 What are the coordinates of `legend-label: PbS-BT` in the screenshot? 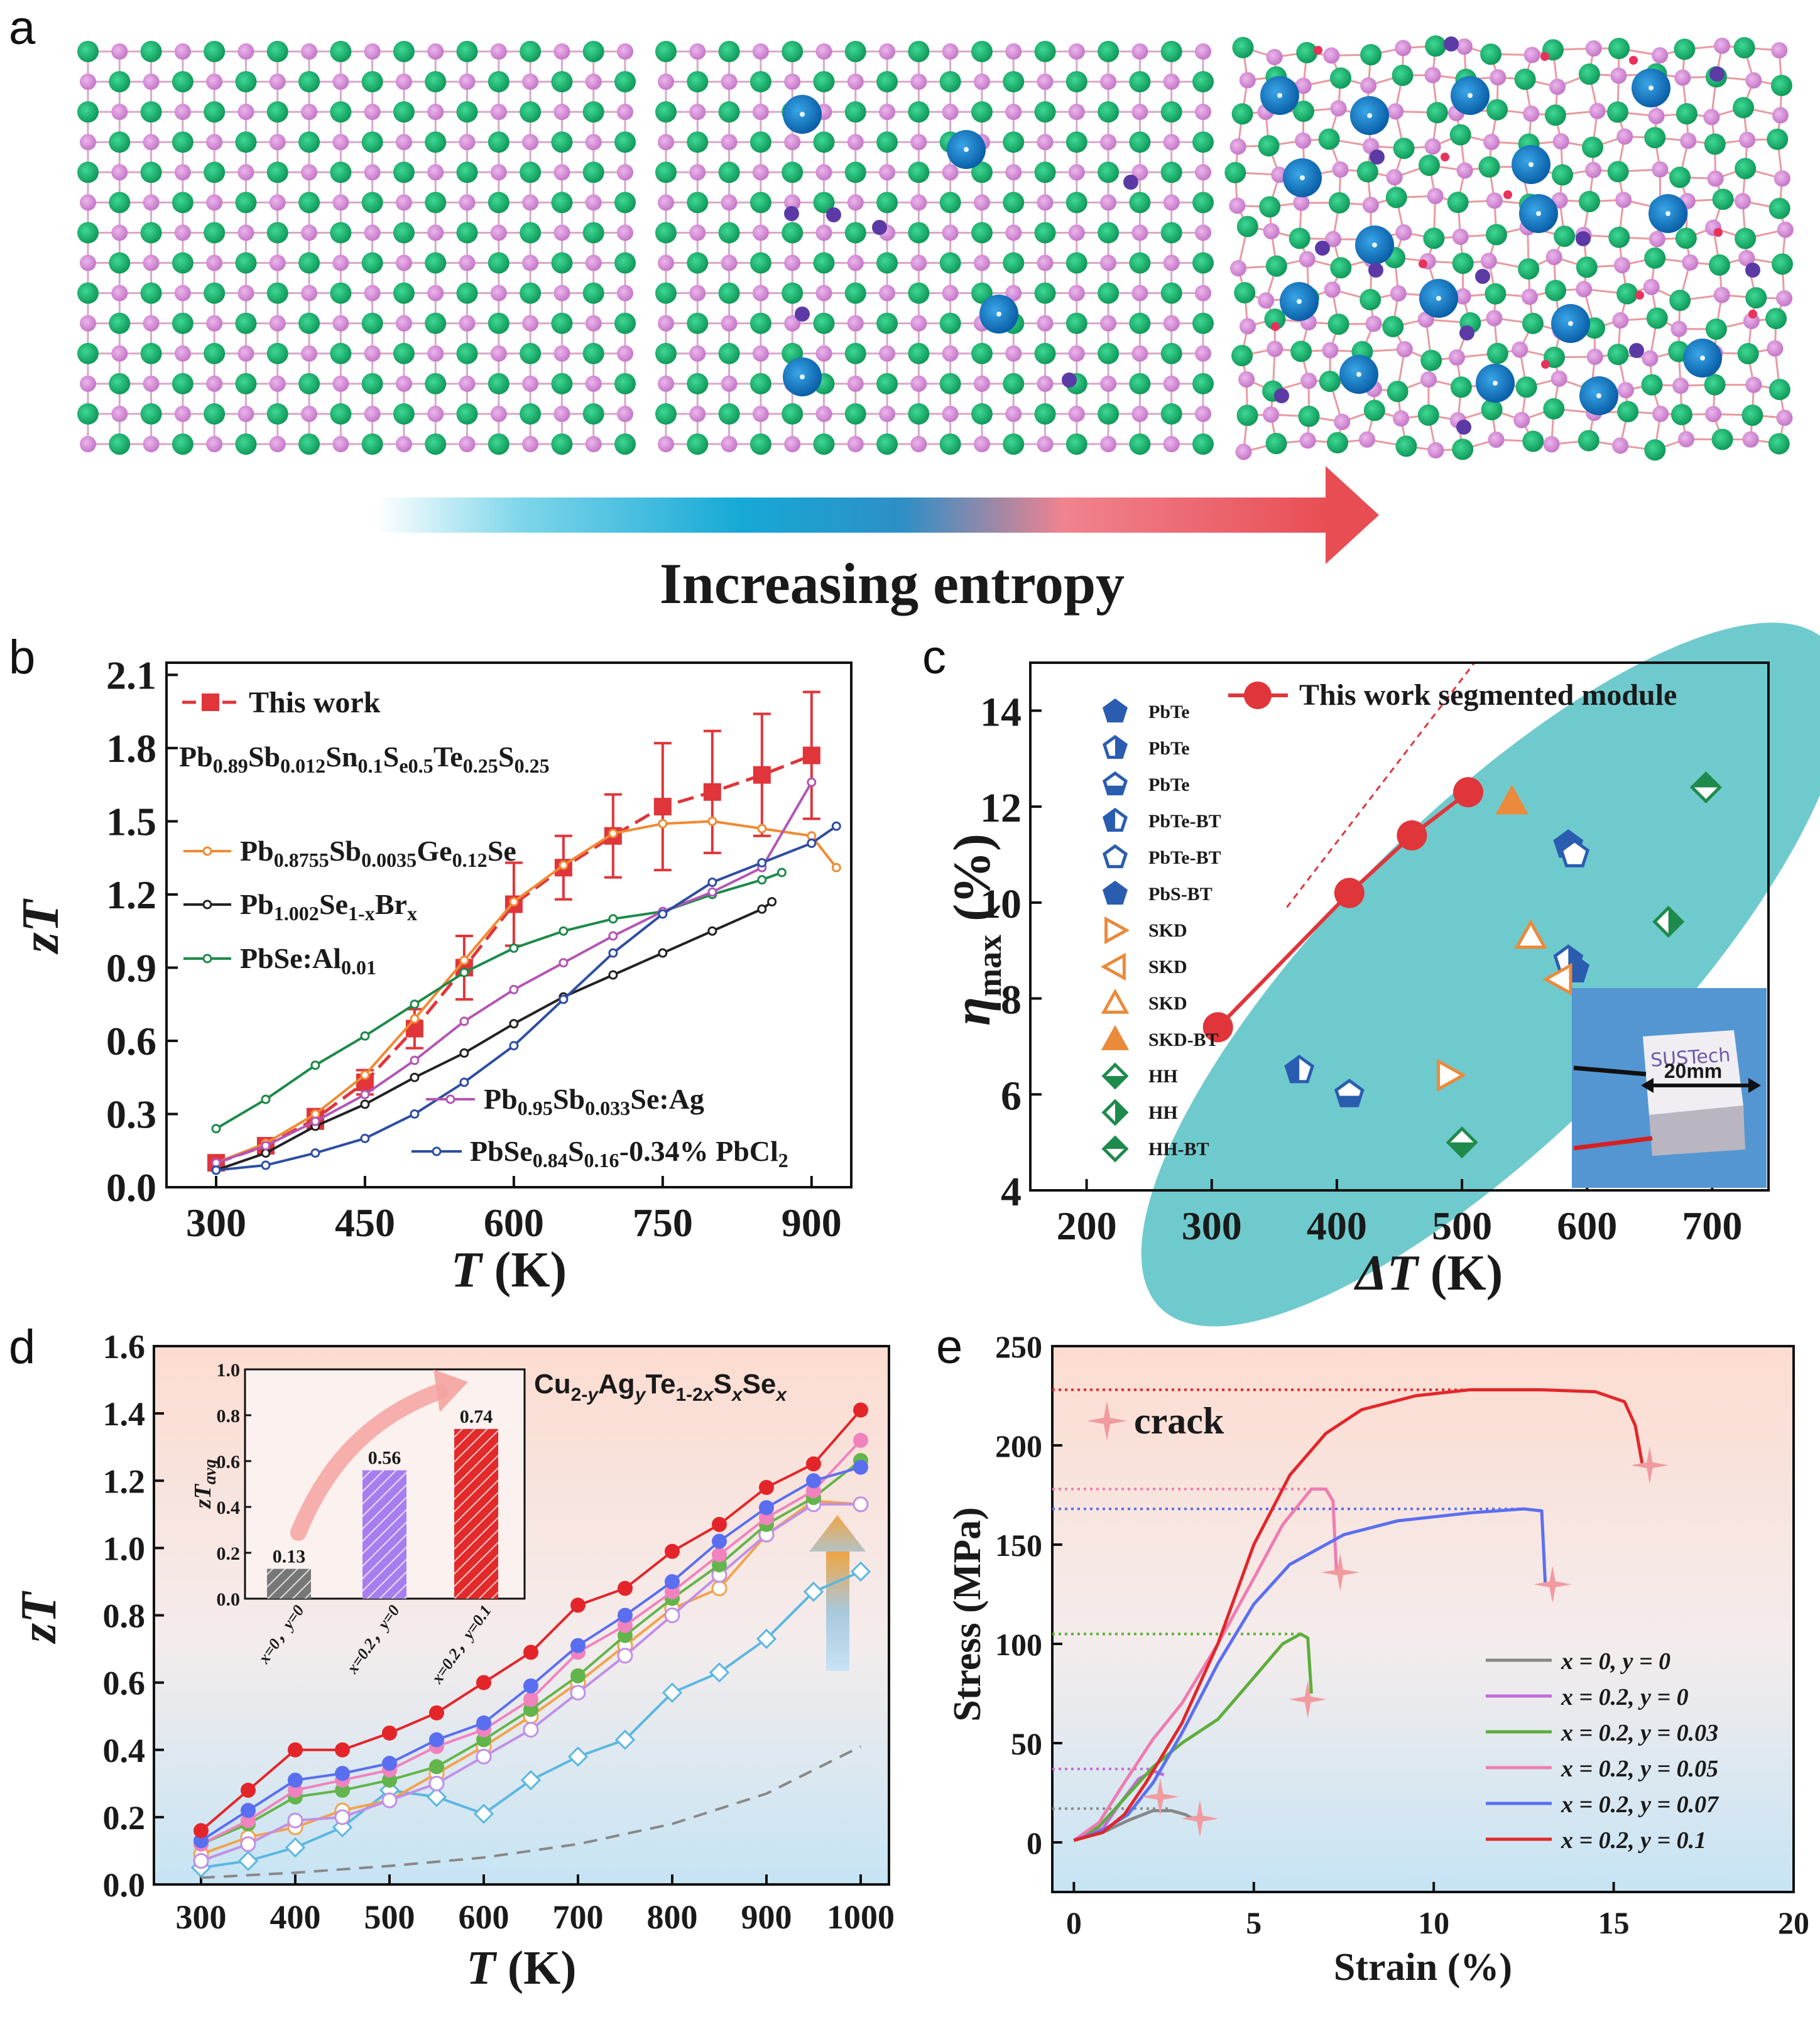 It's located at (1180, 895).